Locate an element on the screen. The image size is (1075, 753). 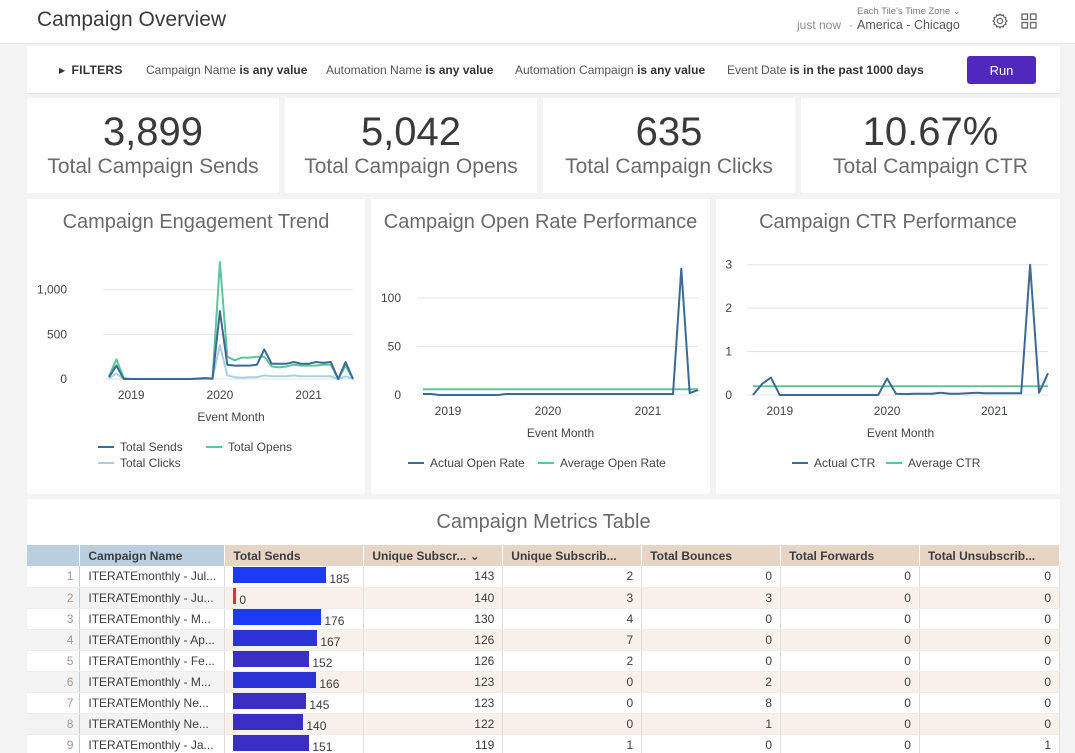
row-number: 8 is located at coordinates (54, 724).